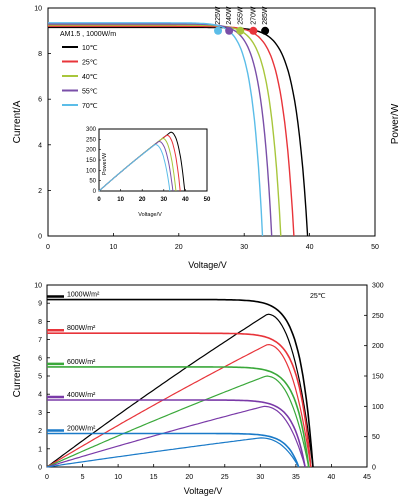 This screenshot has height=497, width=410. I want to click on top-power-axis-title: Power/W, so click(395, 123).